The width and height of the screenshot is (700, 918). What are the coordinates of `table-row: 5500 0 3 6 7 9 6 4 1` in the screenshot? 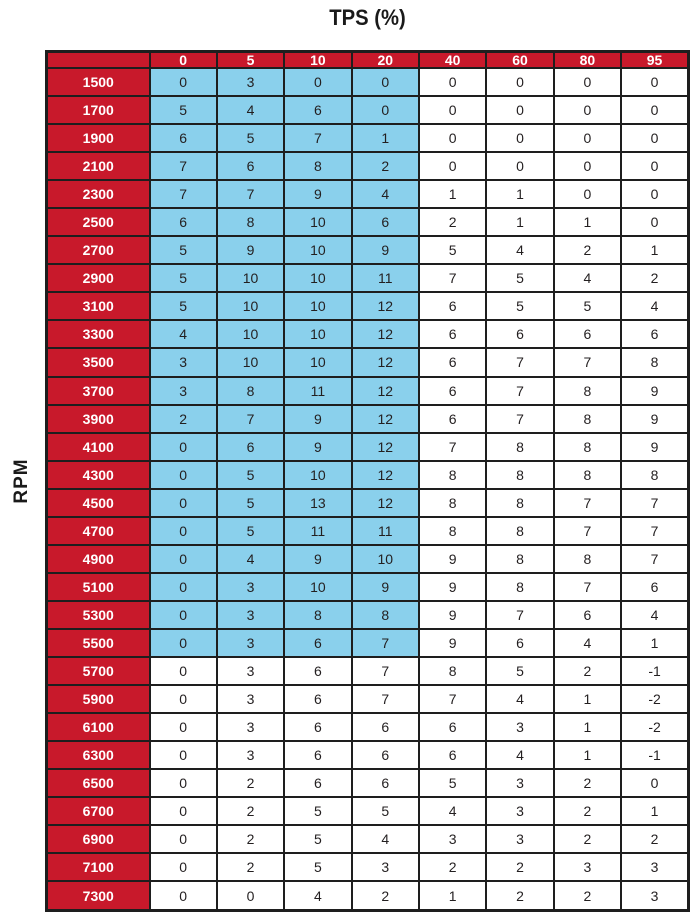 It's located at (367, 642).